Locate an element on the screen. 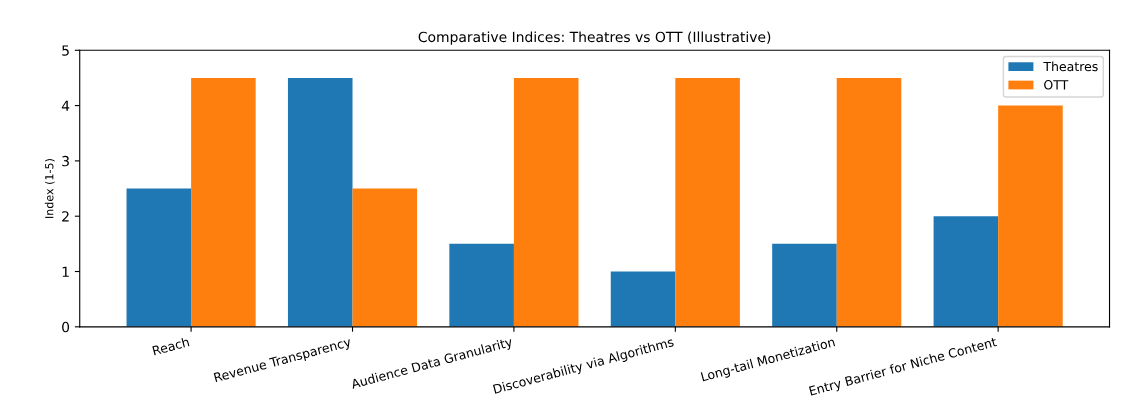 The image size is (1123, 419). y-tick-label: 1 is located at coordinates (65, 271).